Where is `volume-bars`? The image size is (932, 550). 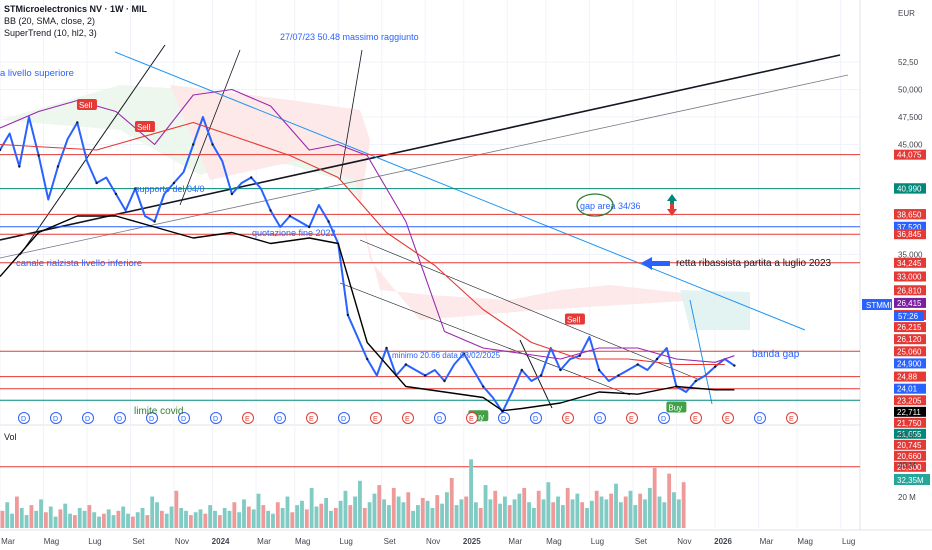
volume-bars is located at coordinates (343, 493).